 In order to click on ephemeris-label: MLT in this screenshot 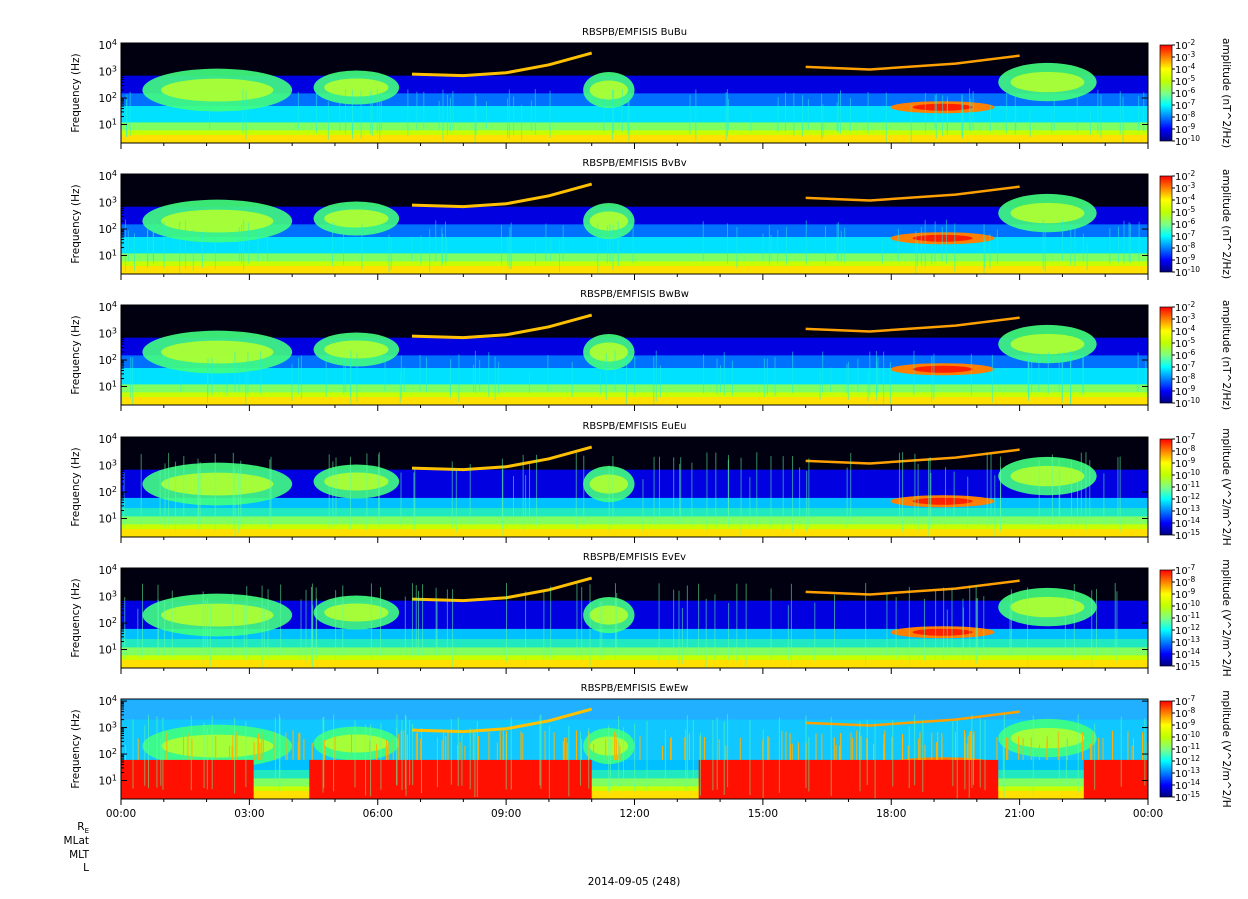, I will do `click(79, 855)`.